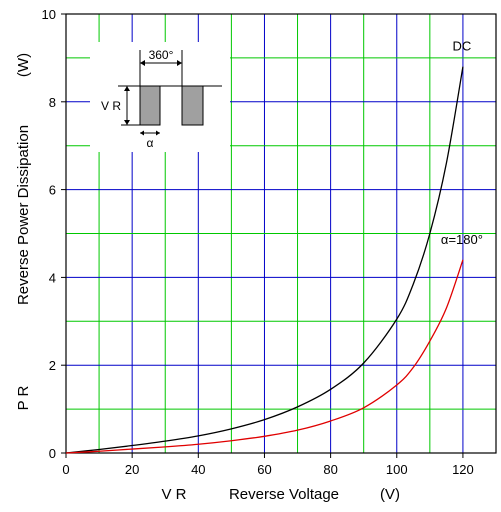 The image size is (501, 512). I want to click on series-label-alpha-180: α=180°, so click(462, 239).